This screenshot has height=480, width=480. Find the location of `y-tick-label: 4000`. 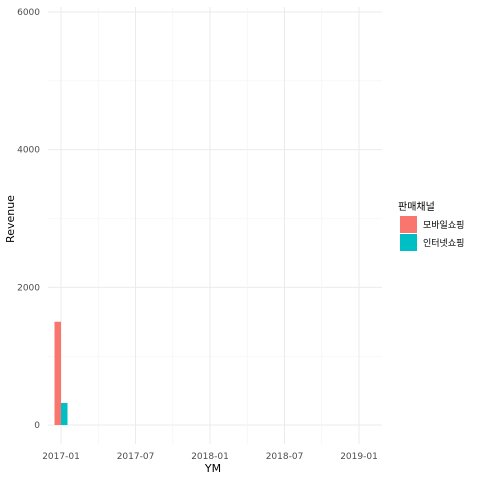

y-tick-label: 4000 is located at coordinates (28, 151).